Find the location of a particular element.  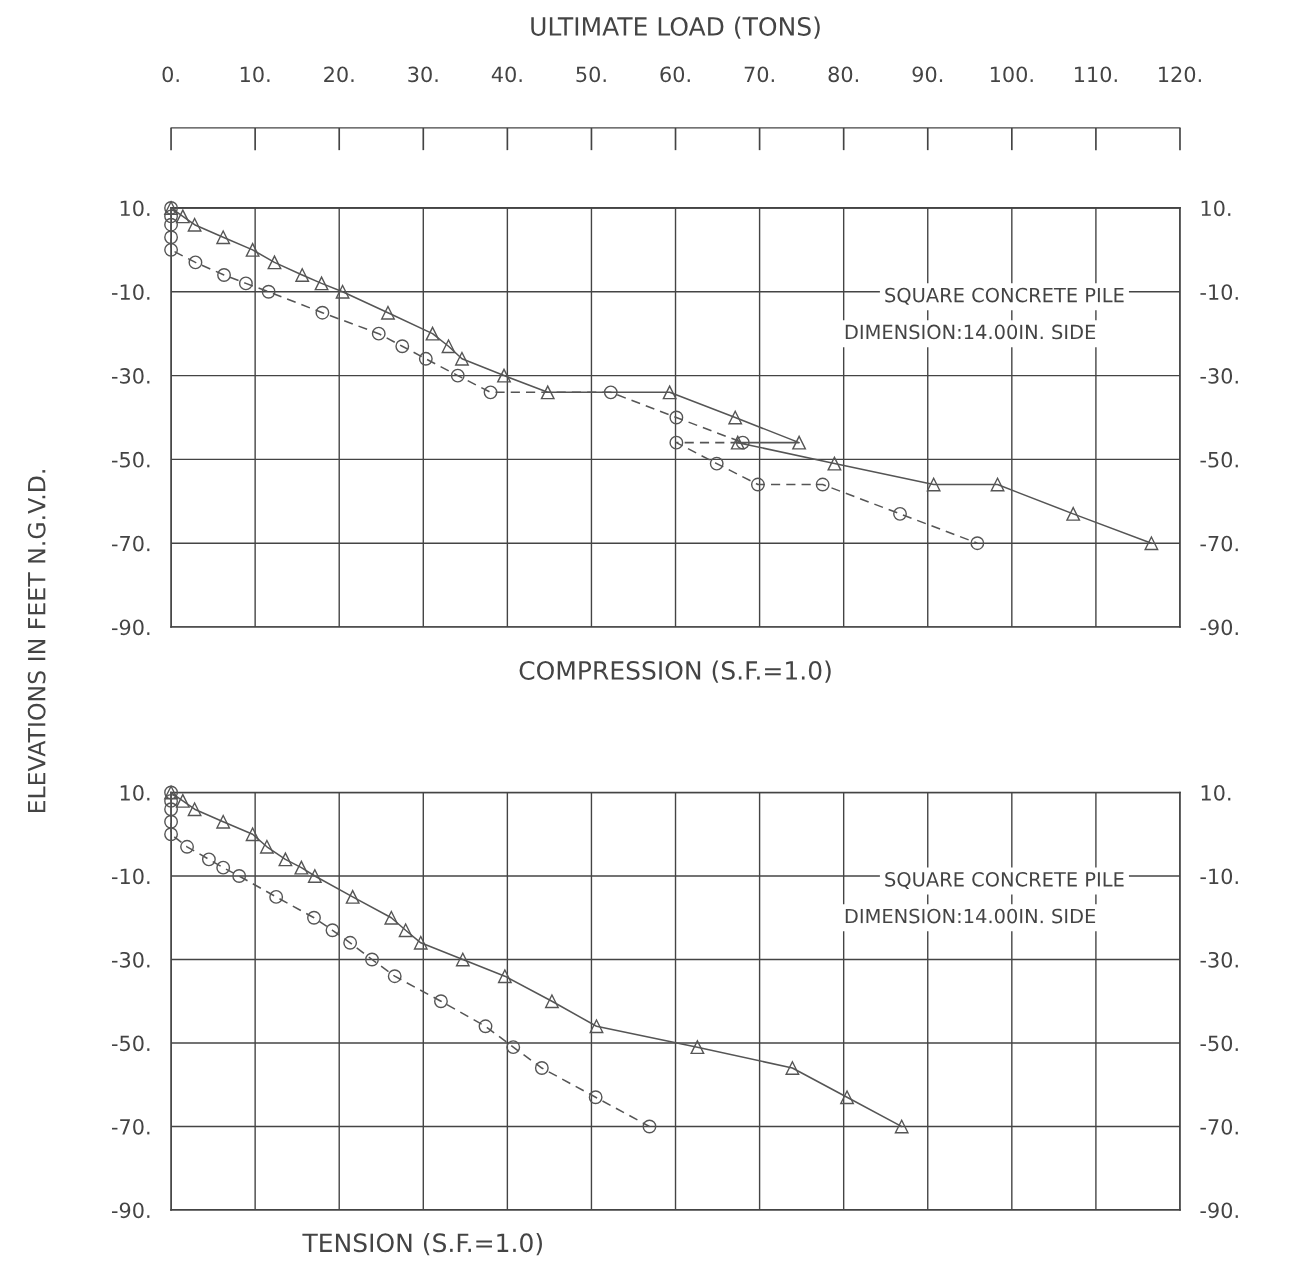

x-tick-label: 80. is located at coordinates (843, 74).